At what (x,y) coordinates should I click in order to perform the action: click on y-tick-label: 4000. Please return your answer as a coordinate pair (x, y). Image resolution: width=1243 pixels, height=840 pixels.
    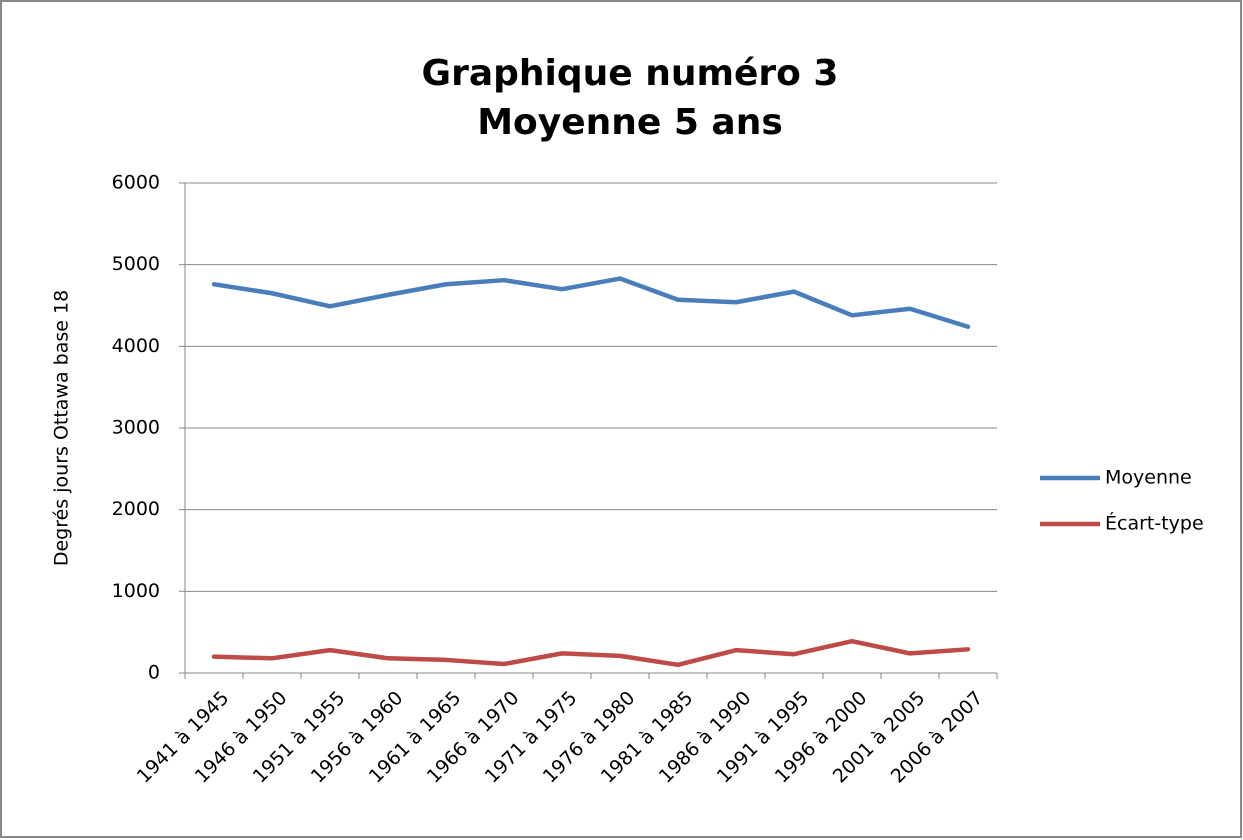
    Looking at the image, I should click on (136, 346).